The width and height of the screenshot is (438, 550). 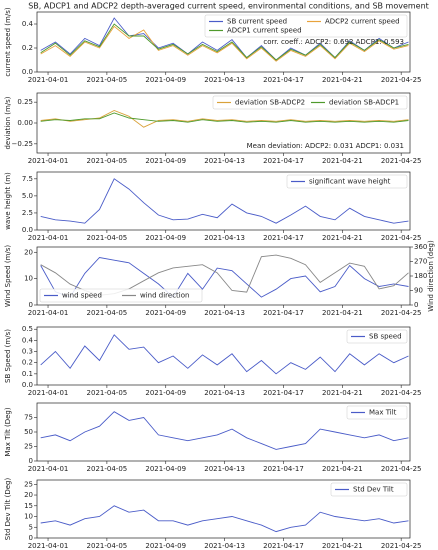 What do you see at coordinates (25, 102) in the screenshot?
I see `y-tick-label: 0.25` at bounding box center [25, 102].